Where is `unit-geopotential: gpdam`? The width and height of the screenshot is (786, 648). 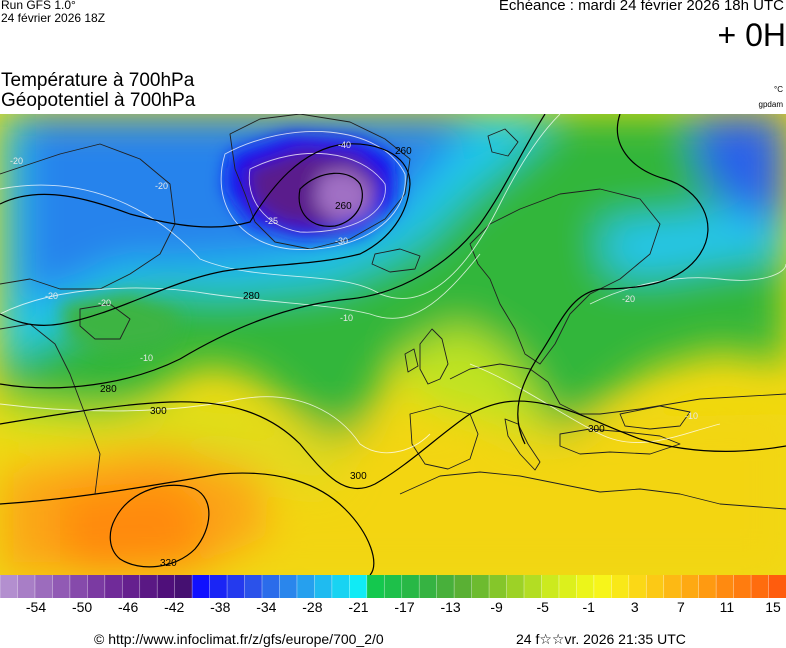 unit-geopotential: gpdam is located at coordinates (770, 104).